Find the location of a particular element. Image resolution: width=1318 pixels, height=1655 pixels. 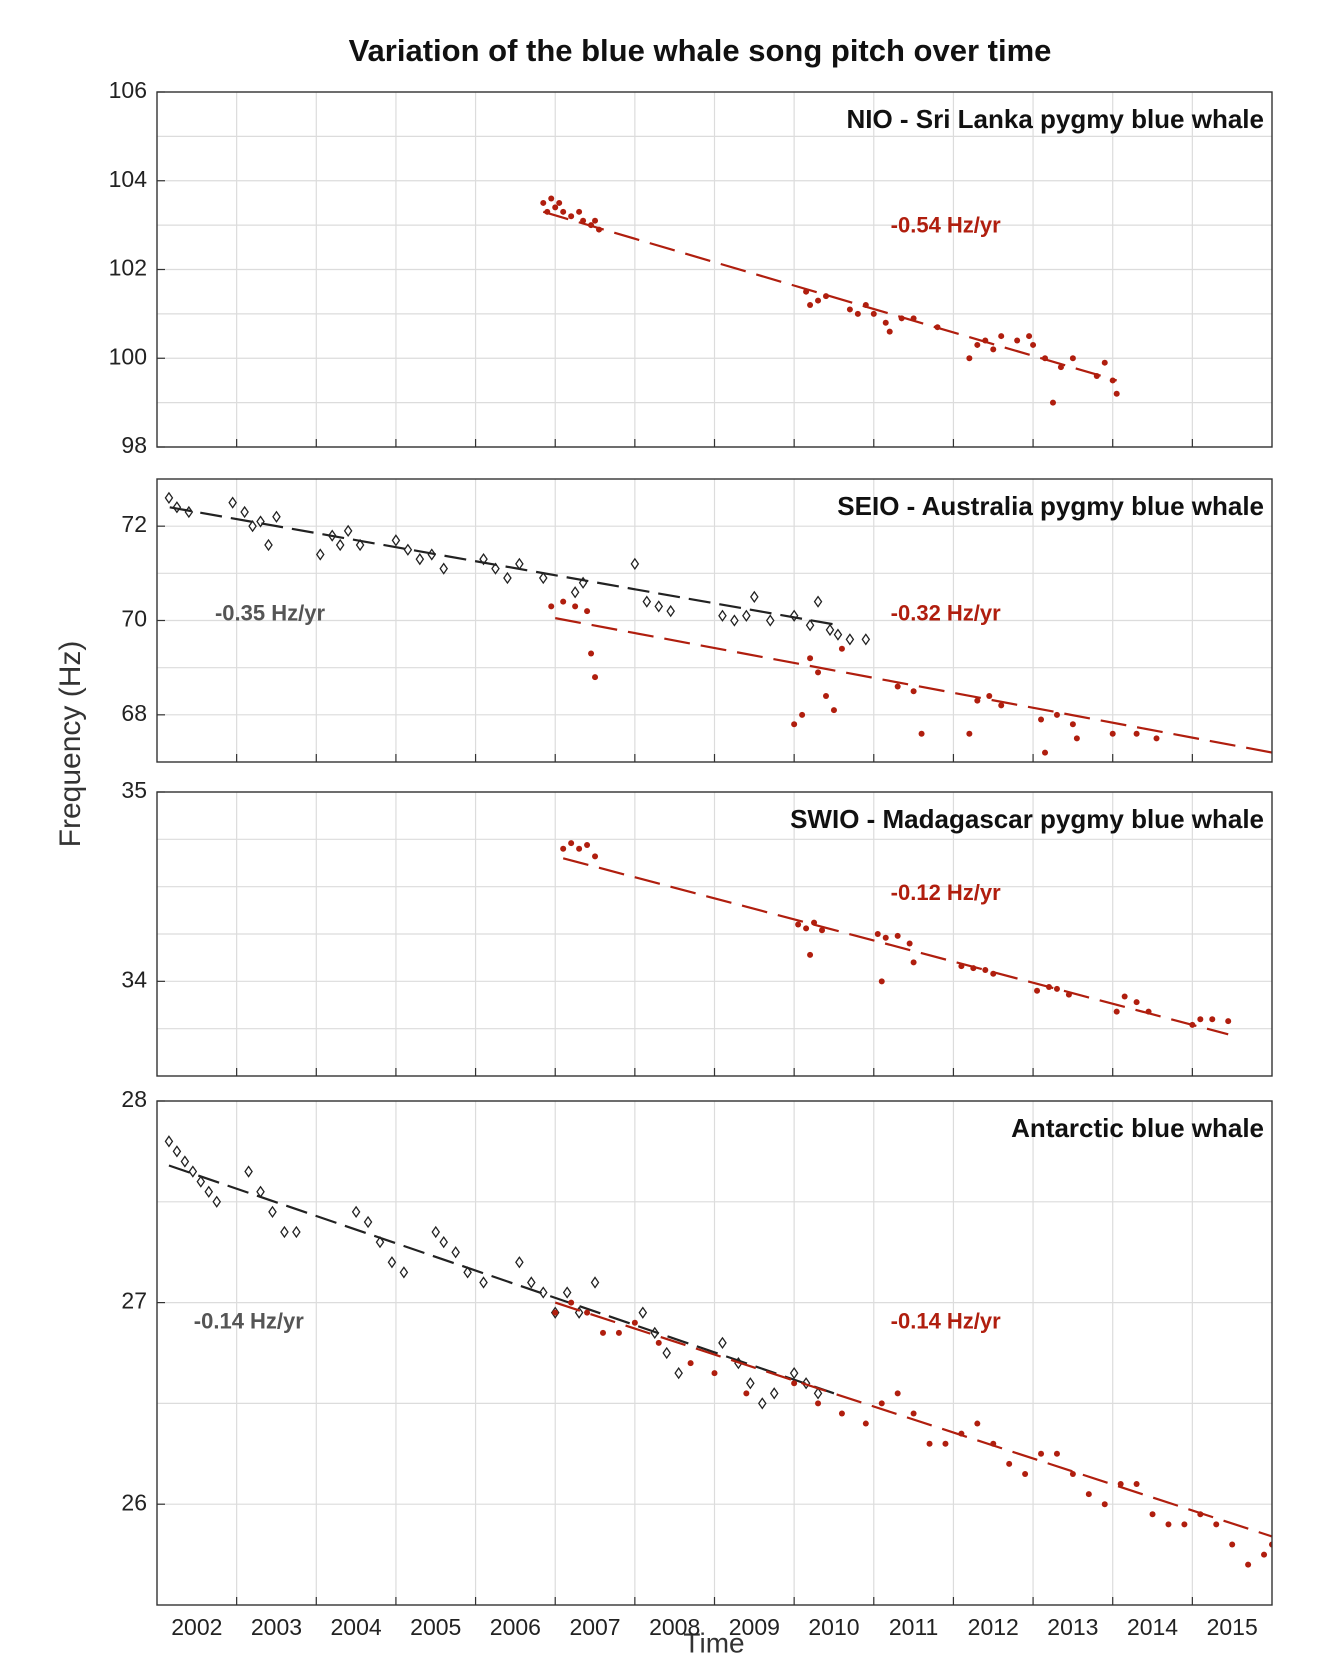

y-axis-label: Frequency (Hz) is located at coordinates (70, 744).